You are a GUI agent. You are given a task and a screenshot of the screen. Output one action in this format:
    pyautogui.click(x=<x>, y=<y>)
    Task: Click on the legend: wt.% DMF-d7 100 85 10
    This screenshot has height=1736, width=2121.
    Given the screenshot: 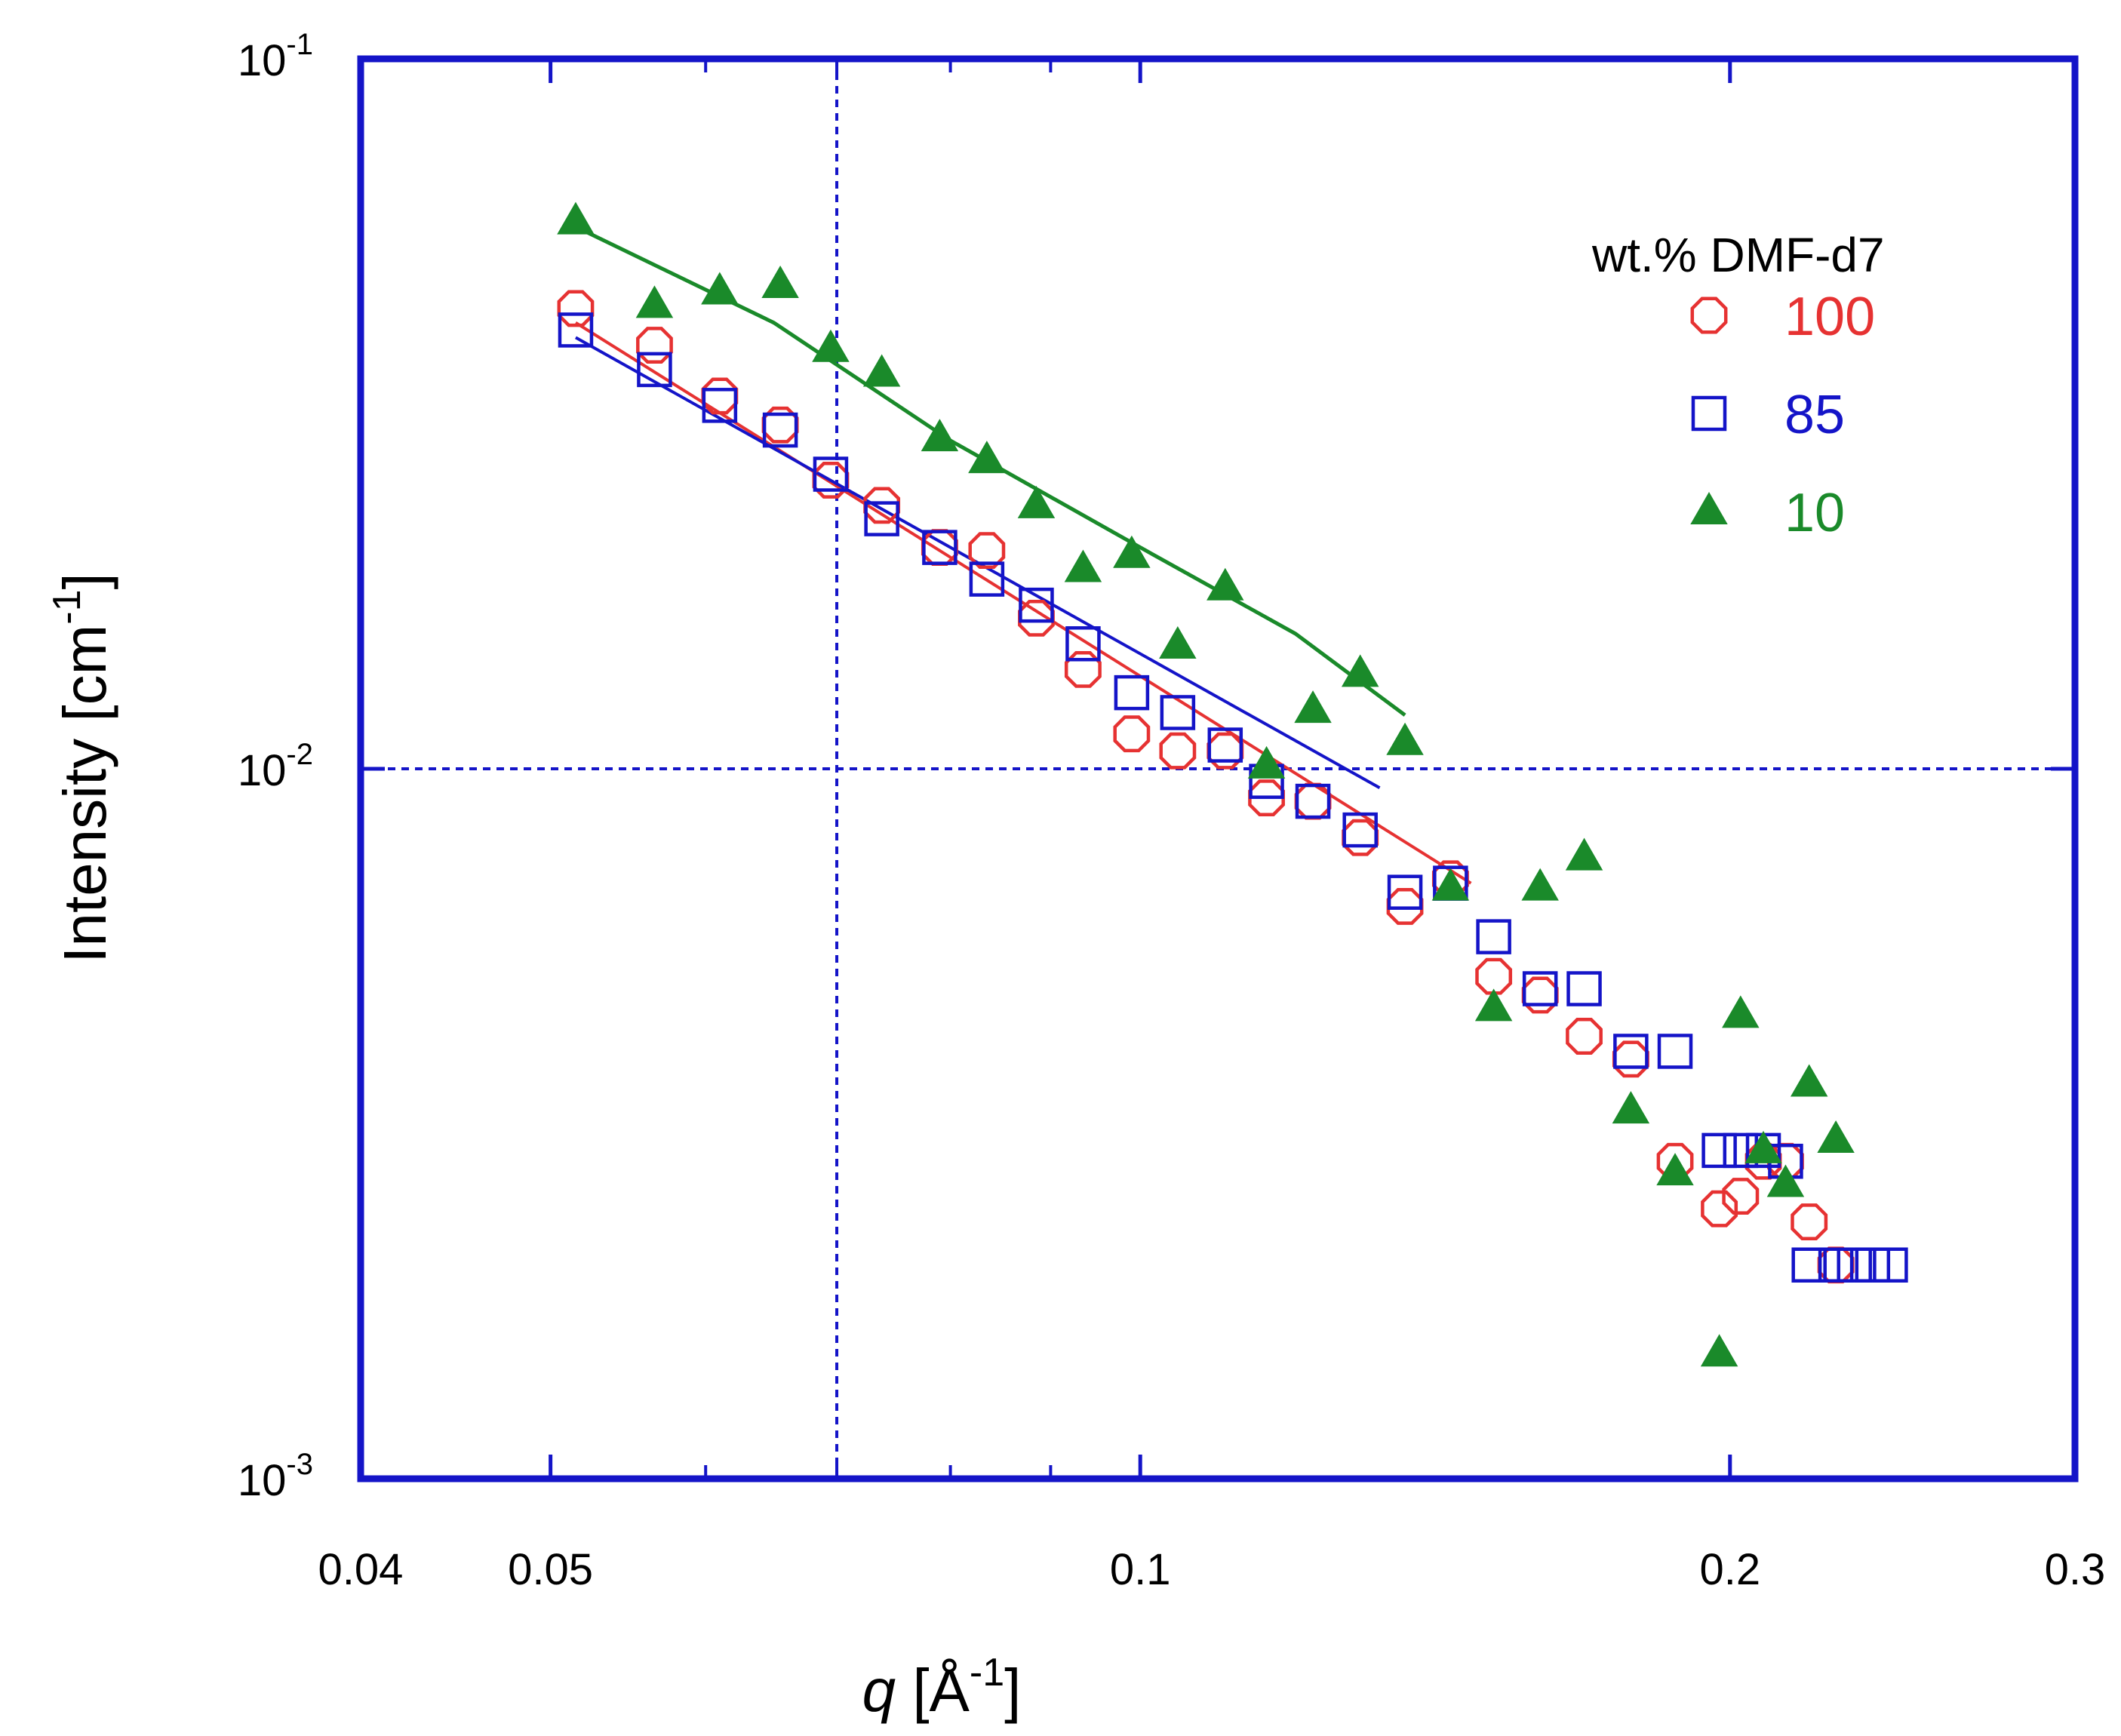 What is the action you would take?
    pyautogui.click(x=1738, y=385)
    